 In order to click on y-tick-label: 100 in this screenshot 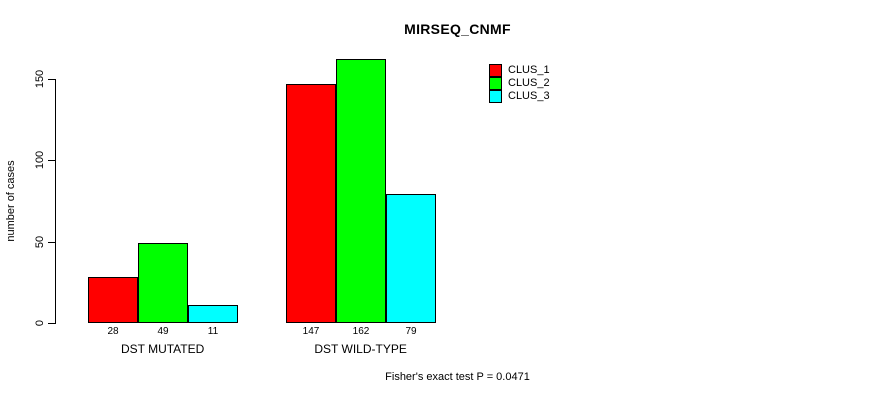, I will do `click(40, 160)`.